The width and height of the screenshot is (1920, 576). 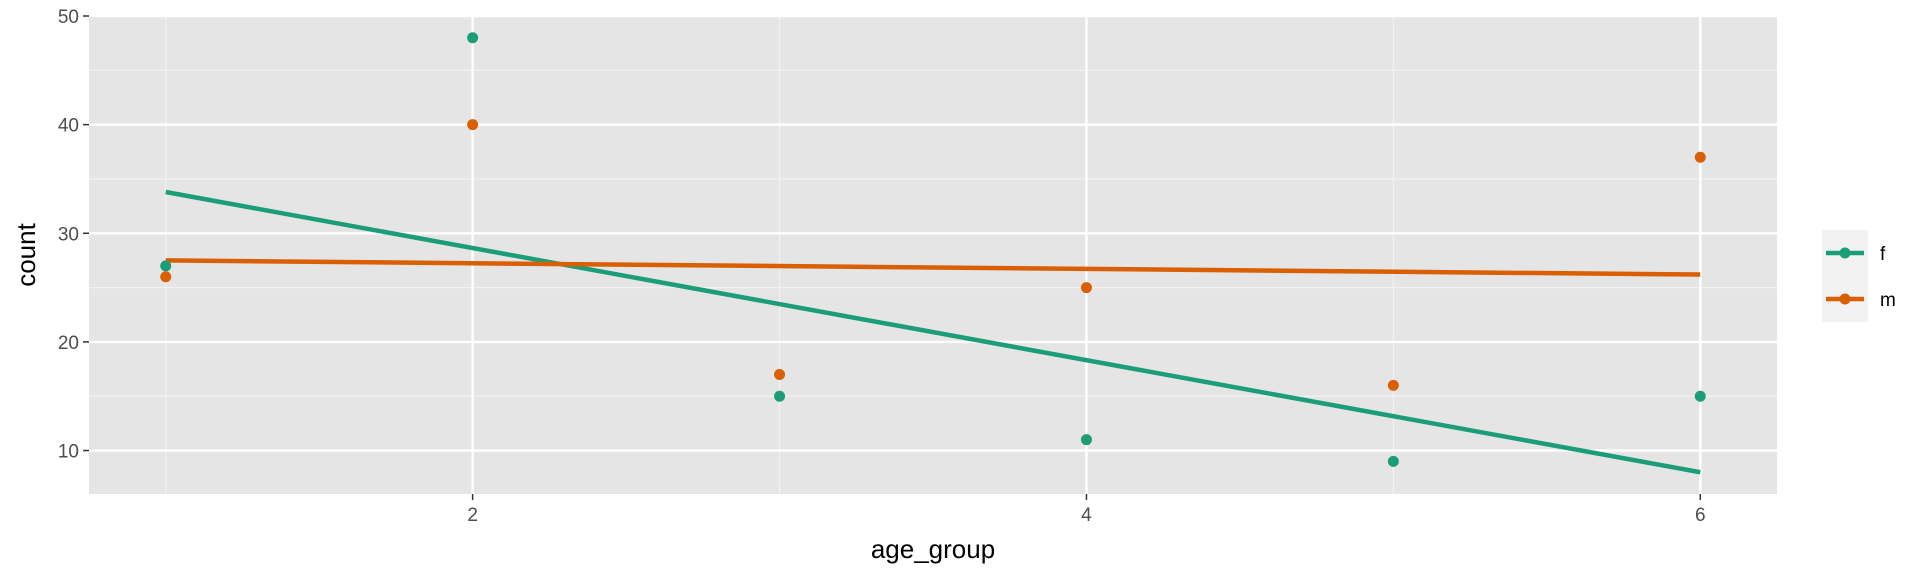 What do you see at coordinates (1700, 515) in the screenshot?
I see `x-tick-label: 6` at bounding box center [1700, 515].